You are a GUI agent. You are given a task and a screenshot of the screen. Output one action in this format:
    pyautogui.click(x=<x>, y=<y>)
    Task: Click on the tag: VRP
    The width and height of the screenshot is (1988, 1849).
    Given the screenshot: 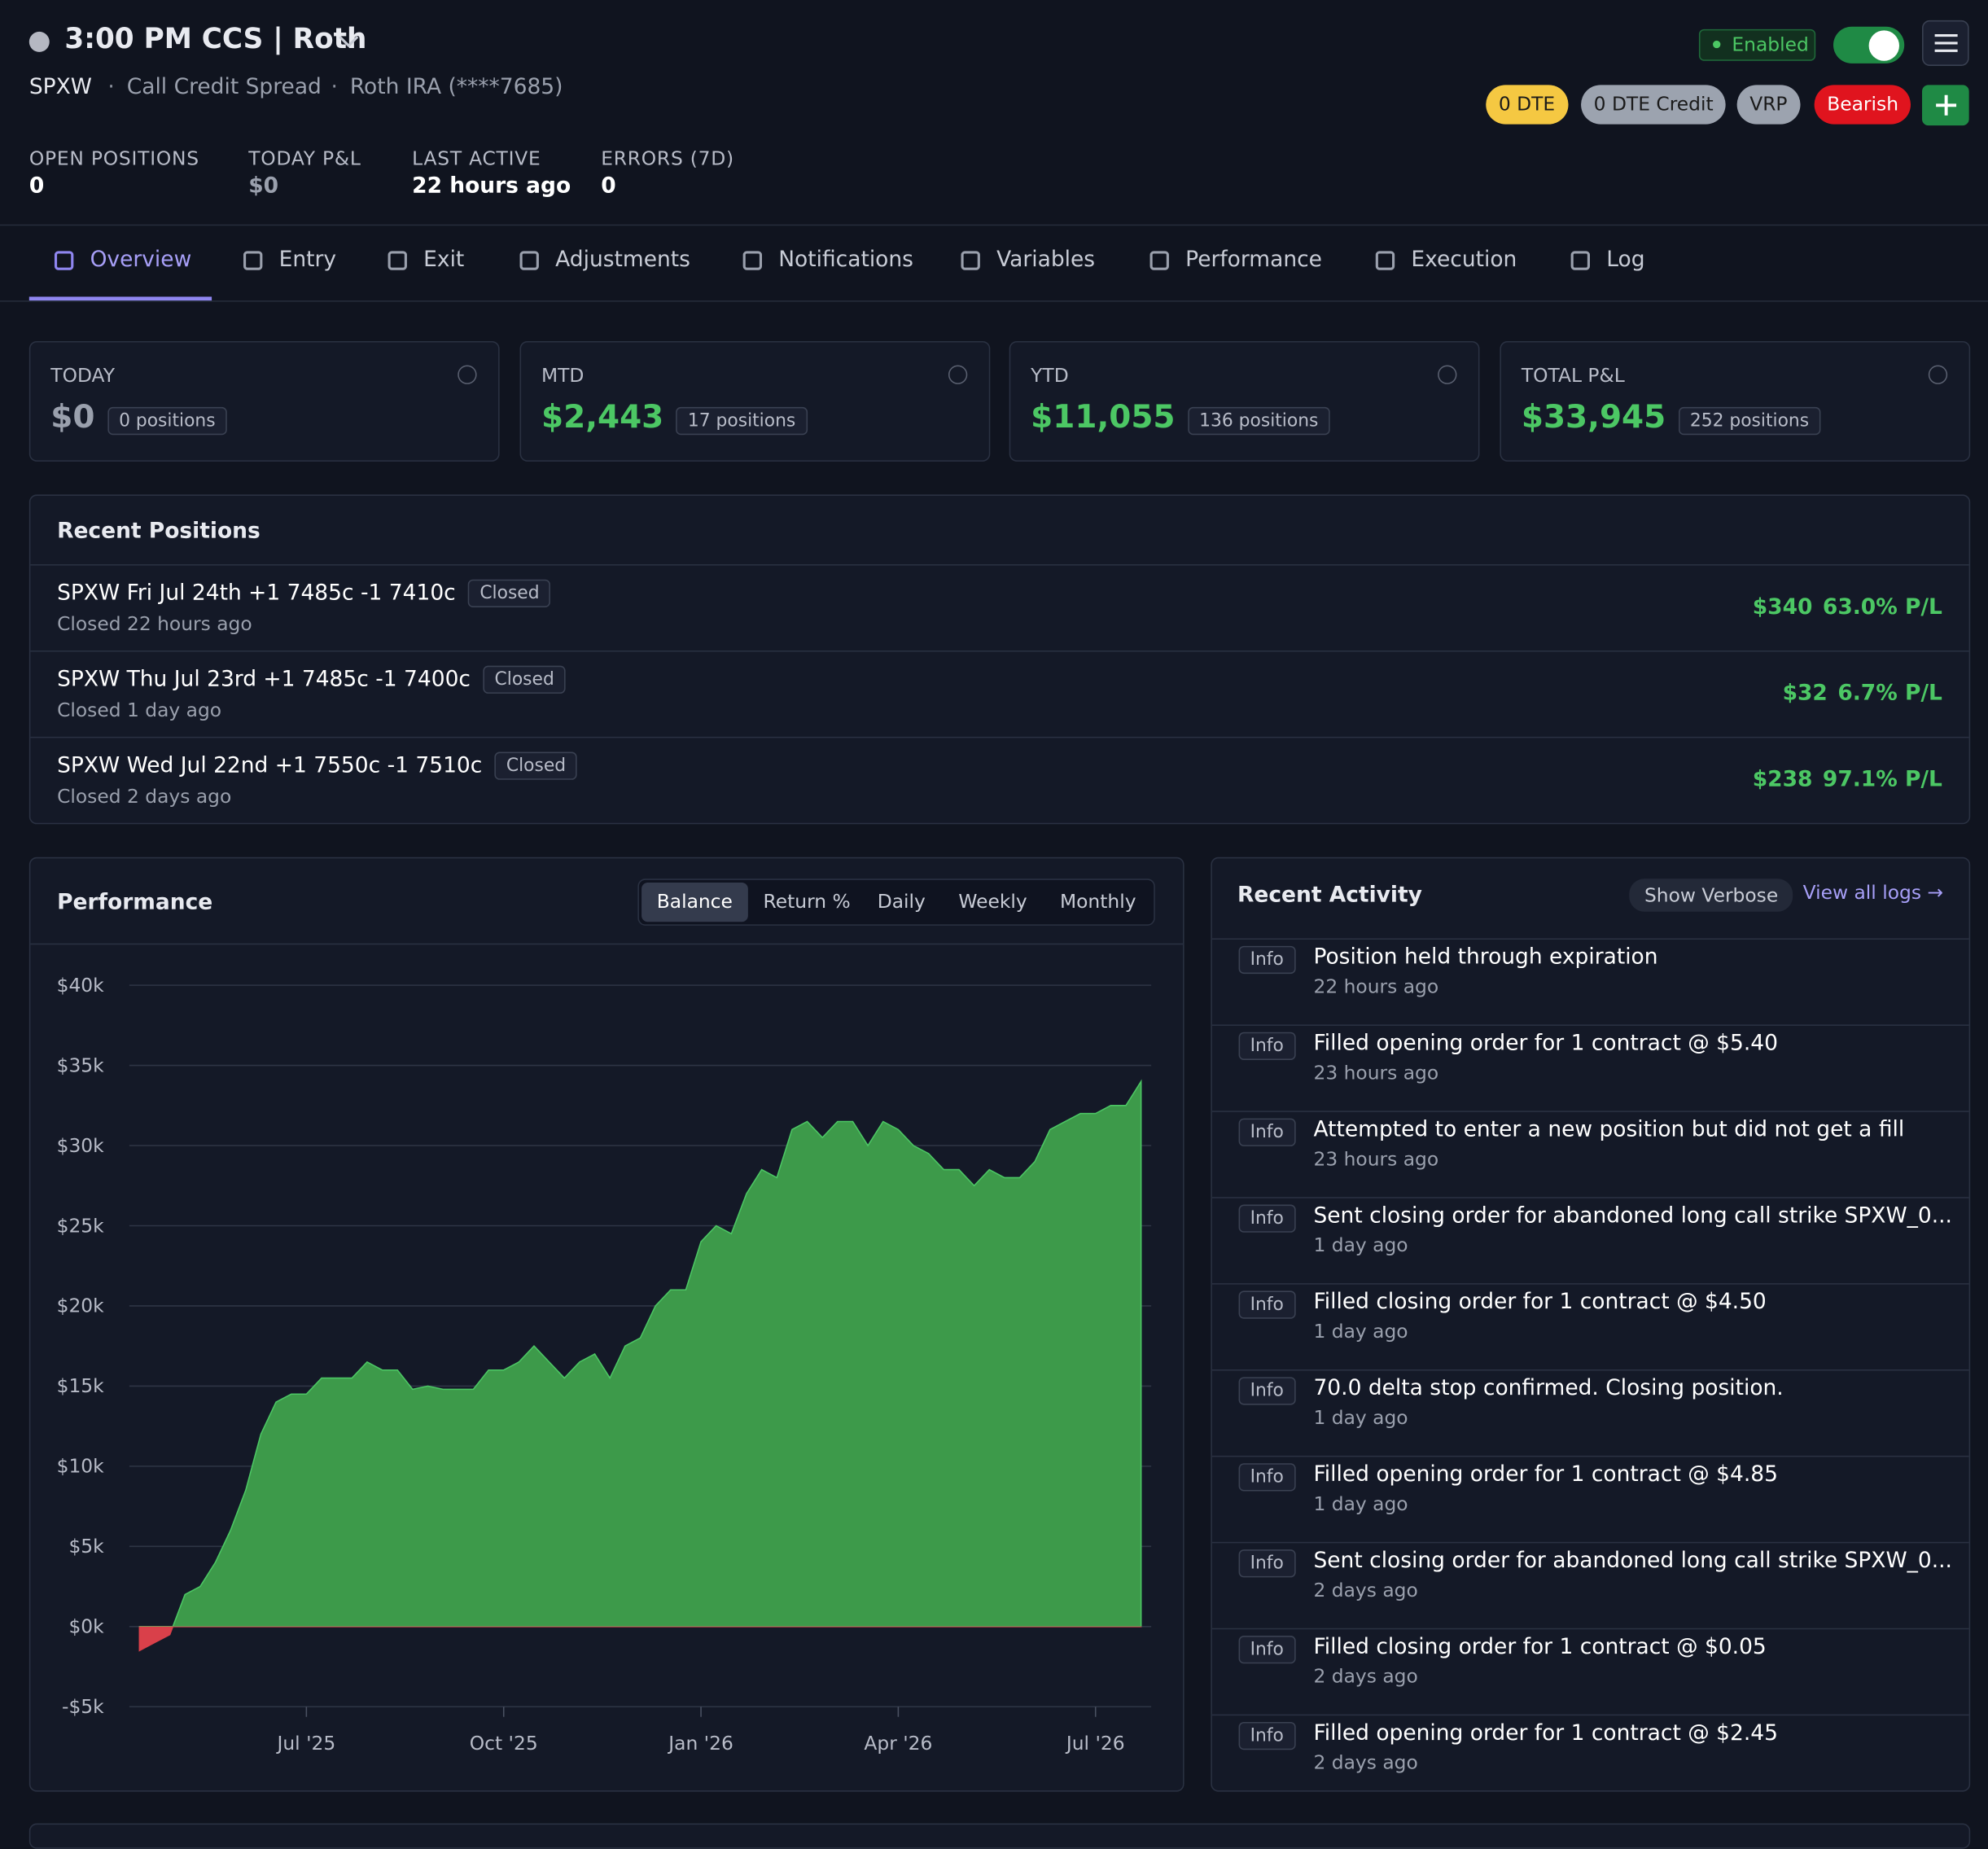 What is the action you would take?
    pyautogui.click(x=1768, y=105)
    